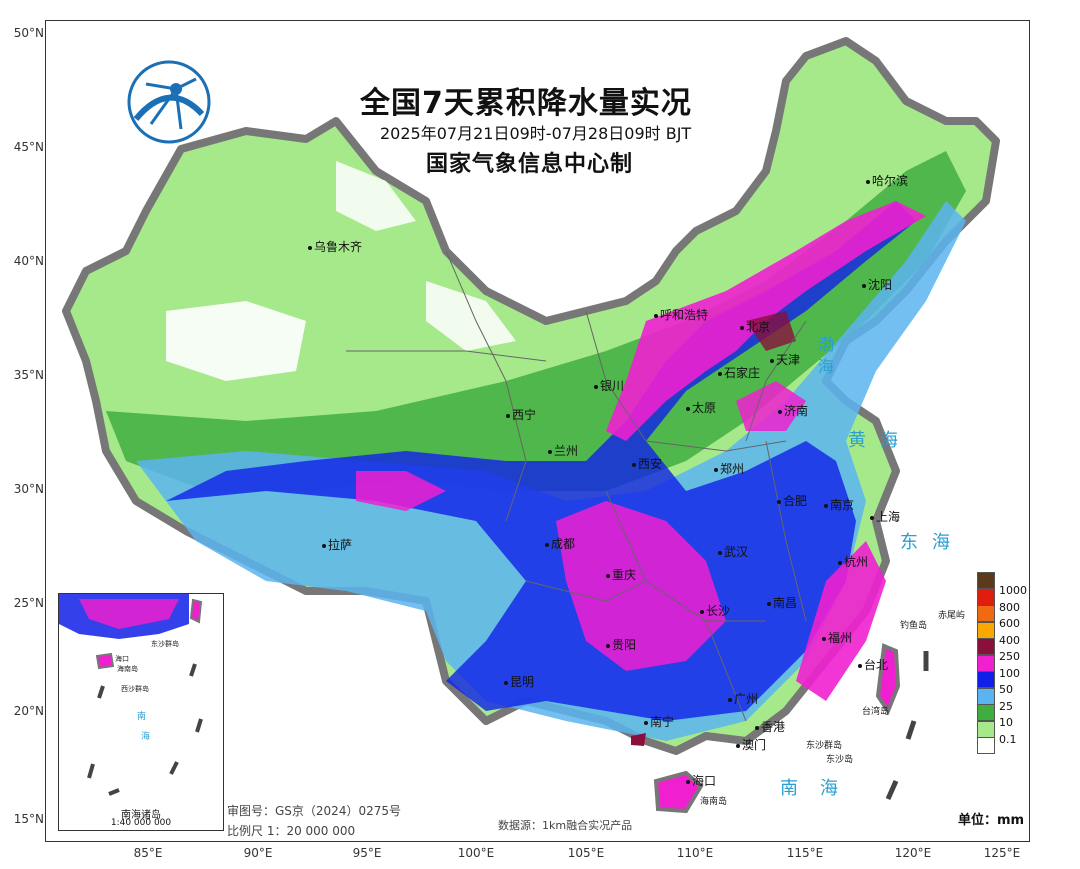 Image resolution: width=1080 pixels, height=869 pixels. I want to click on scale-label: 比例尺 1：20 000 000, so click(291, 831).